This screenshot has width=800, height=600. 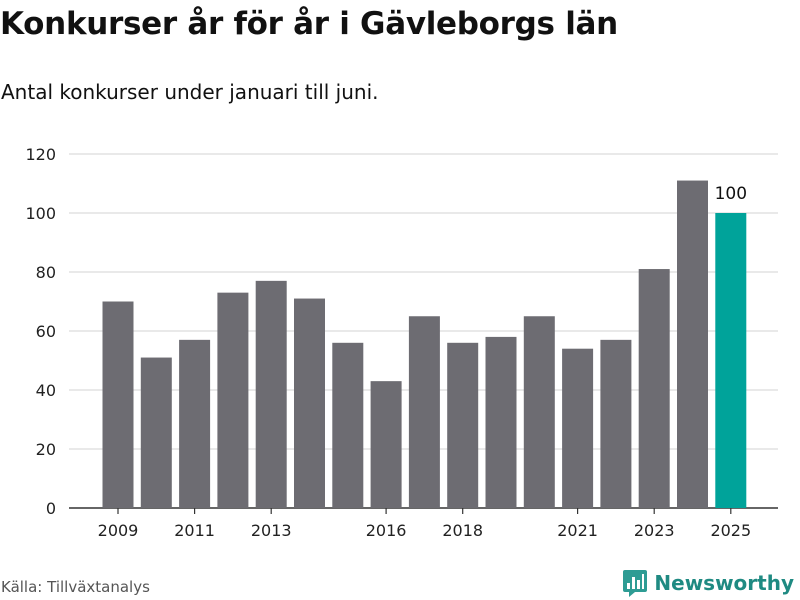 I want to click on y-tick-label: 100, so click(x=40, y=213).